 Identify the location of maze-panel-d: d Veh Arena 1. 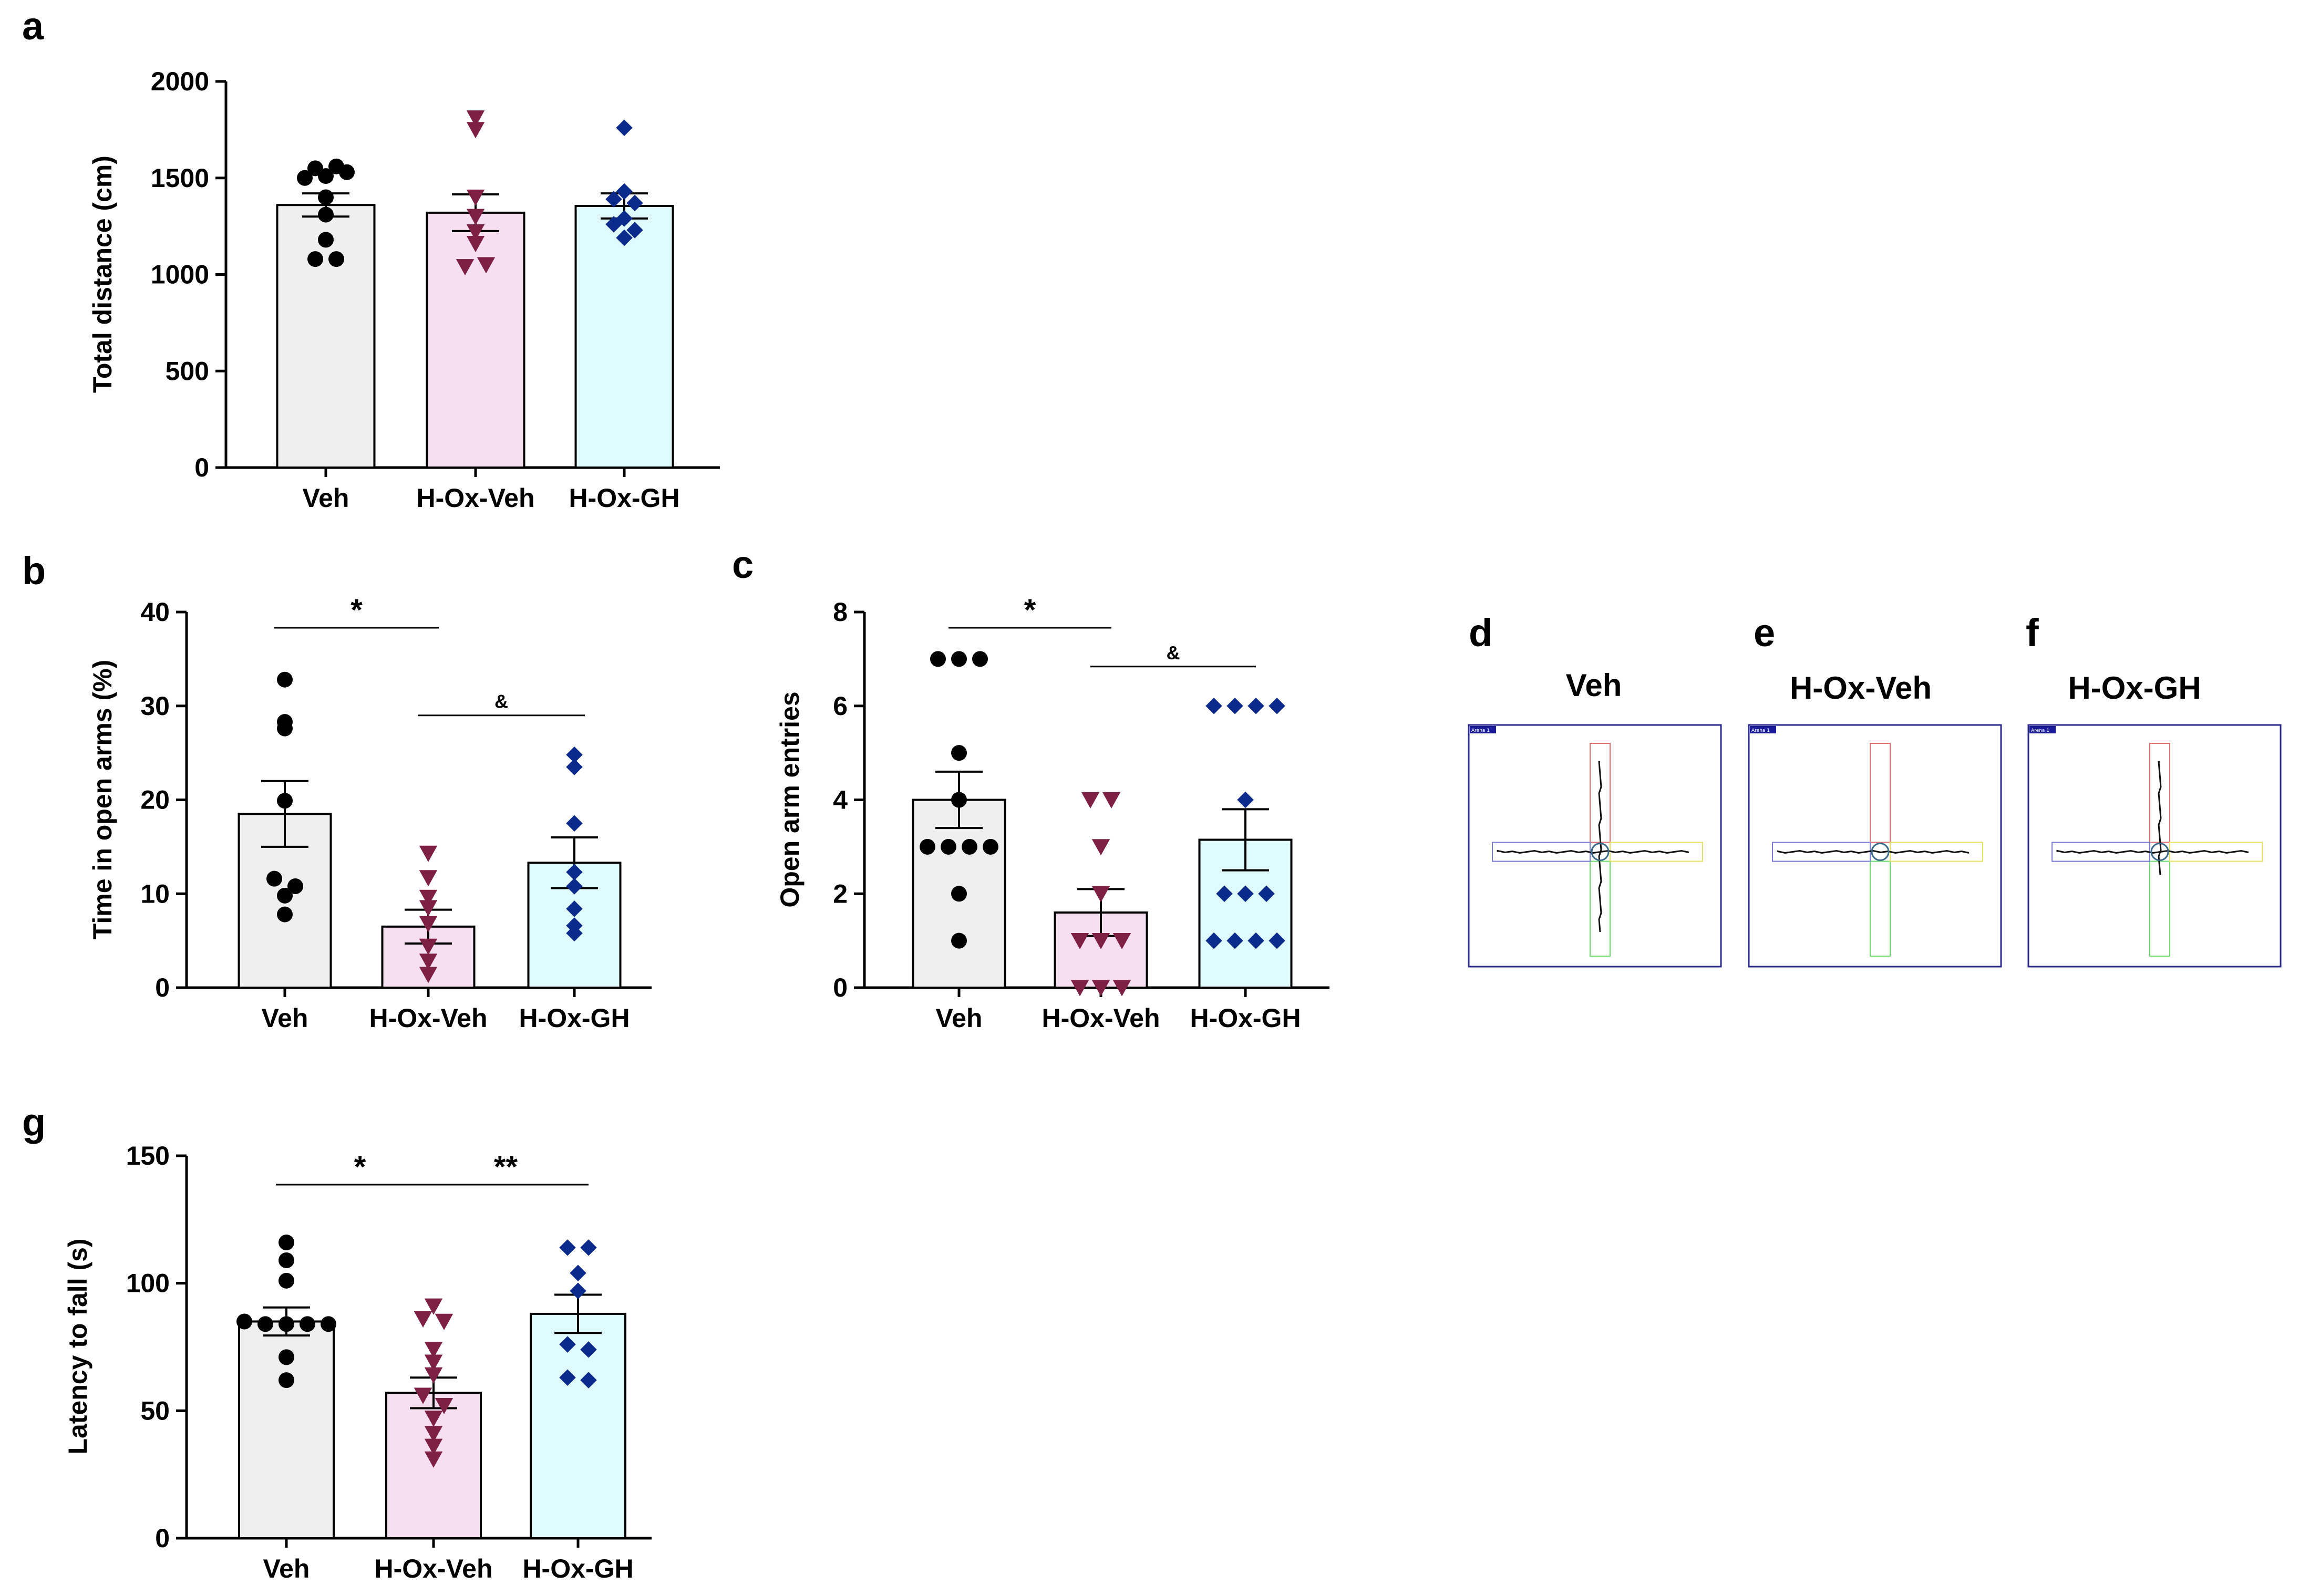
(1595, 789).